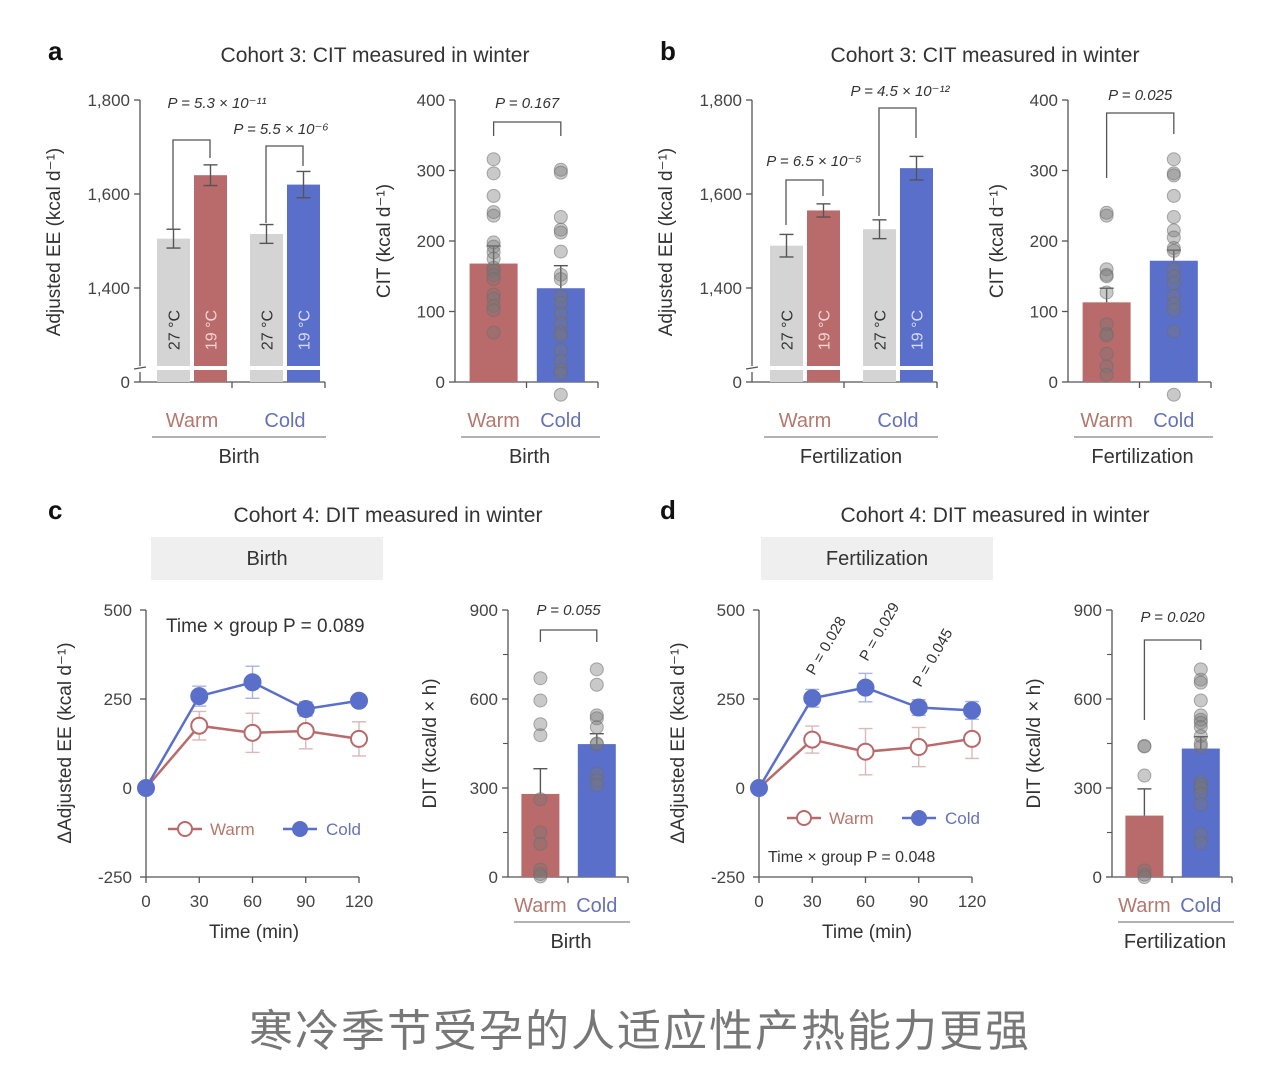  Describe the element at coordinates (431, 241) in the screenshot. I see `y-tick-label: 200` at that location.